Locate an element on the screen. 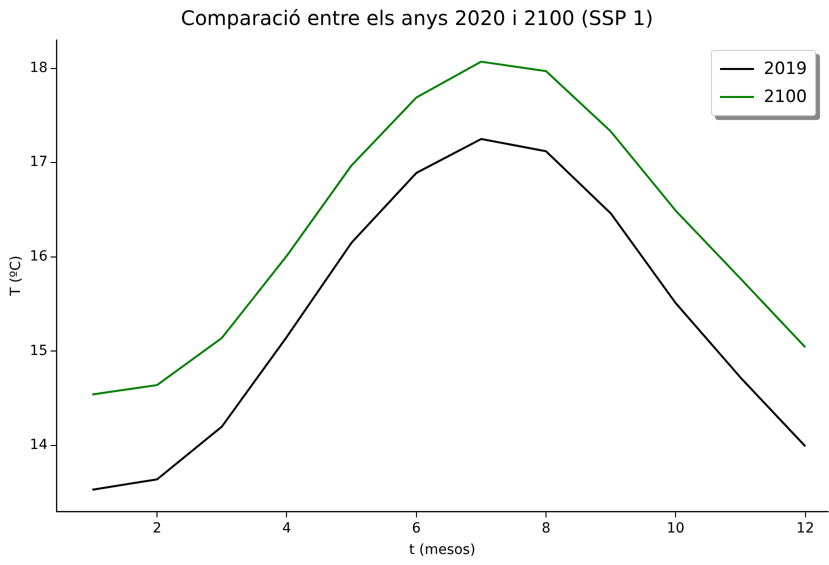 The image size is (829, 565). y-axis-title: T (ºC) is located at coordinates (16, 276).